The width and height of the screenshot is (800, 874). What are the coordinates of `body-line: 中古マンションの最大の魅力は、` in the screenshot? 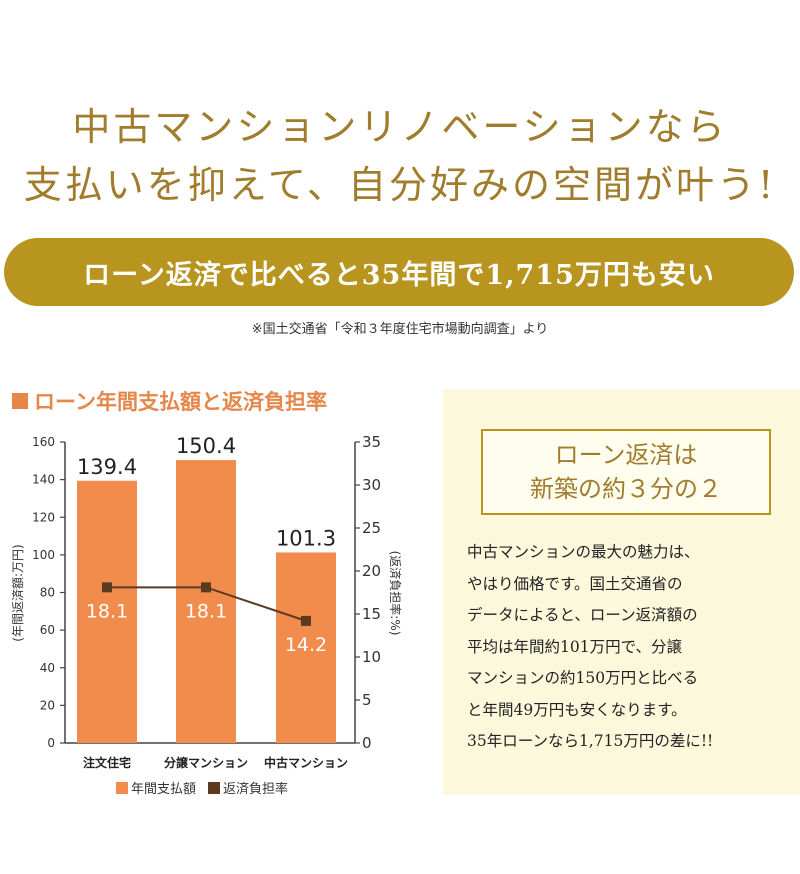 It's located at (583, 552).